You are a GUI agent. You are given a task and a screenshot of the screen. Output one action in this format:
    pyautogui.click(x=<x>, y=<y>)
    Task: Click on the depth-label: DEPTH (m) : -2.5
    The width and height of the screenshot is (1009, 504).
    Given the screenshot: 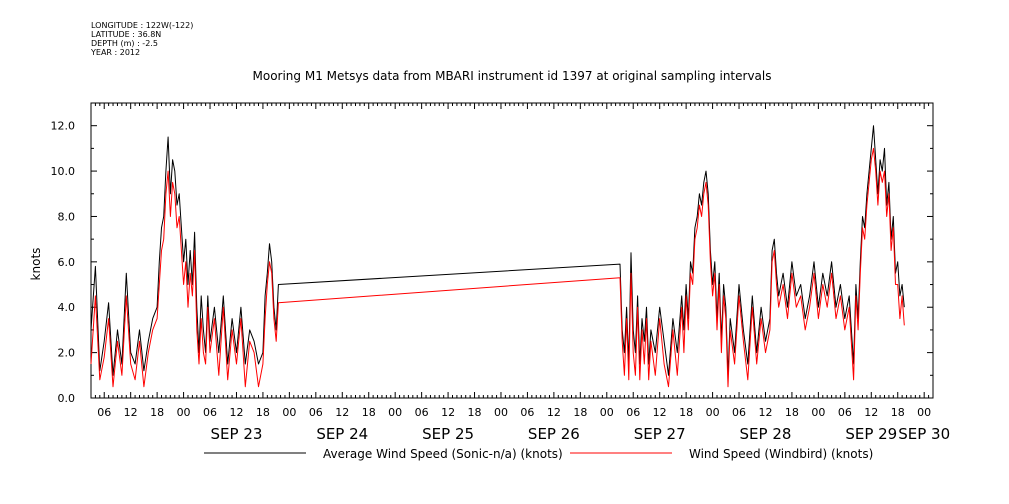 What is the action you would take?
    pyautogui.click(x=124, y=43)
    